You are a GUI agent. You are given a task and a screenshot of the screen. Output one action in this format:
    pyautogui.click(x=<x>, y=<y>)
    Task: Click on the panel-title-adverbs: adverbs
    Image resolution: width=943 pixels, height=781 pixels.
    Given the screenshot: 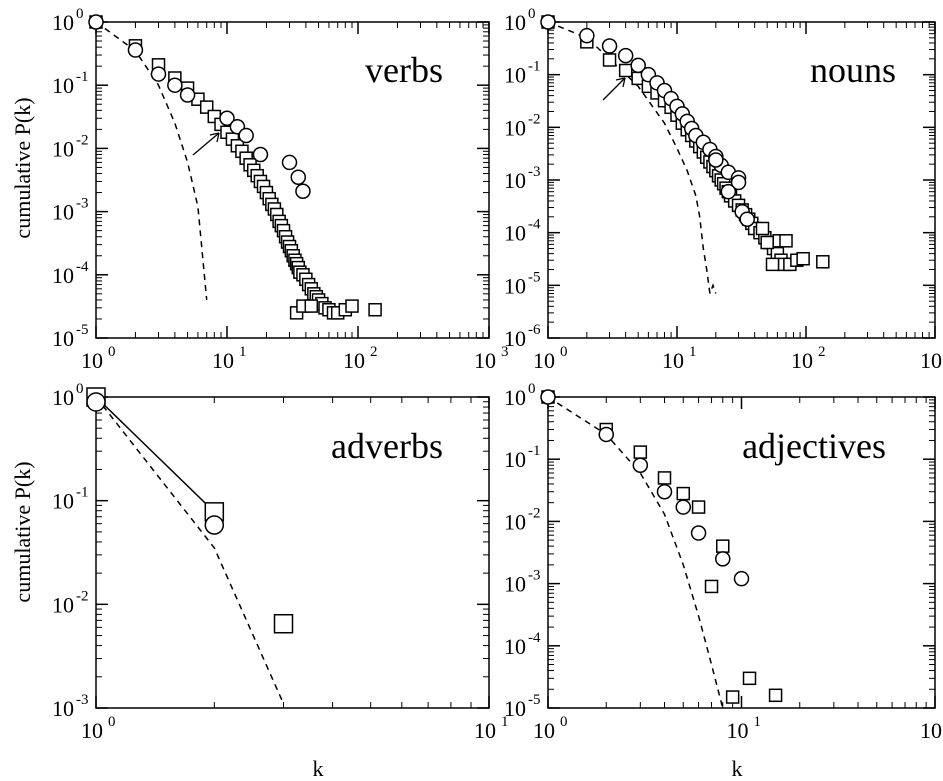 What is the action you would take?
    pyautogui.click(x=387, y=446)
    